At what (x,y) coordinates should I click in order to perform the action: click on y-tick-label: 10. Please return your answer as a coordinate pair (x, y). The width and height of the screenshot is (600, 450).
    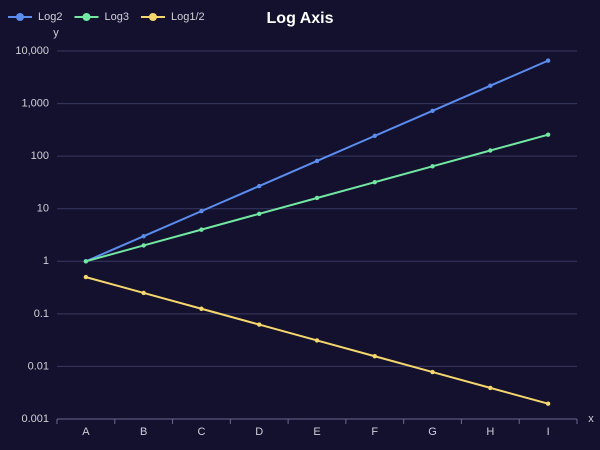
    Looking at the image, I should click on (43, 209).